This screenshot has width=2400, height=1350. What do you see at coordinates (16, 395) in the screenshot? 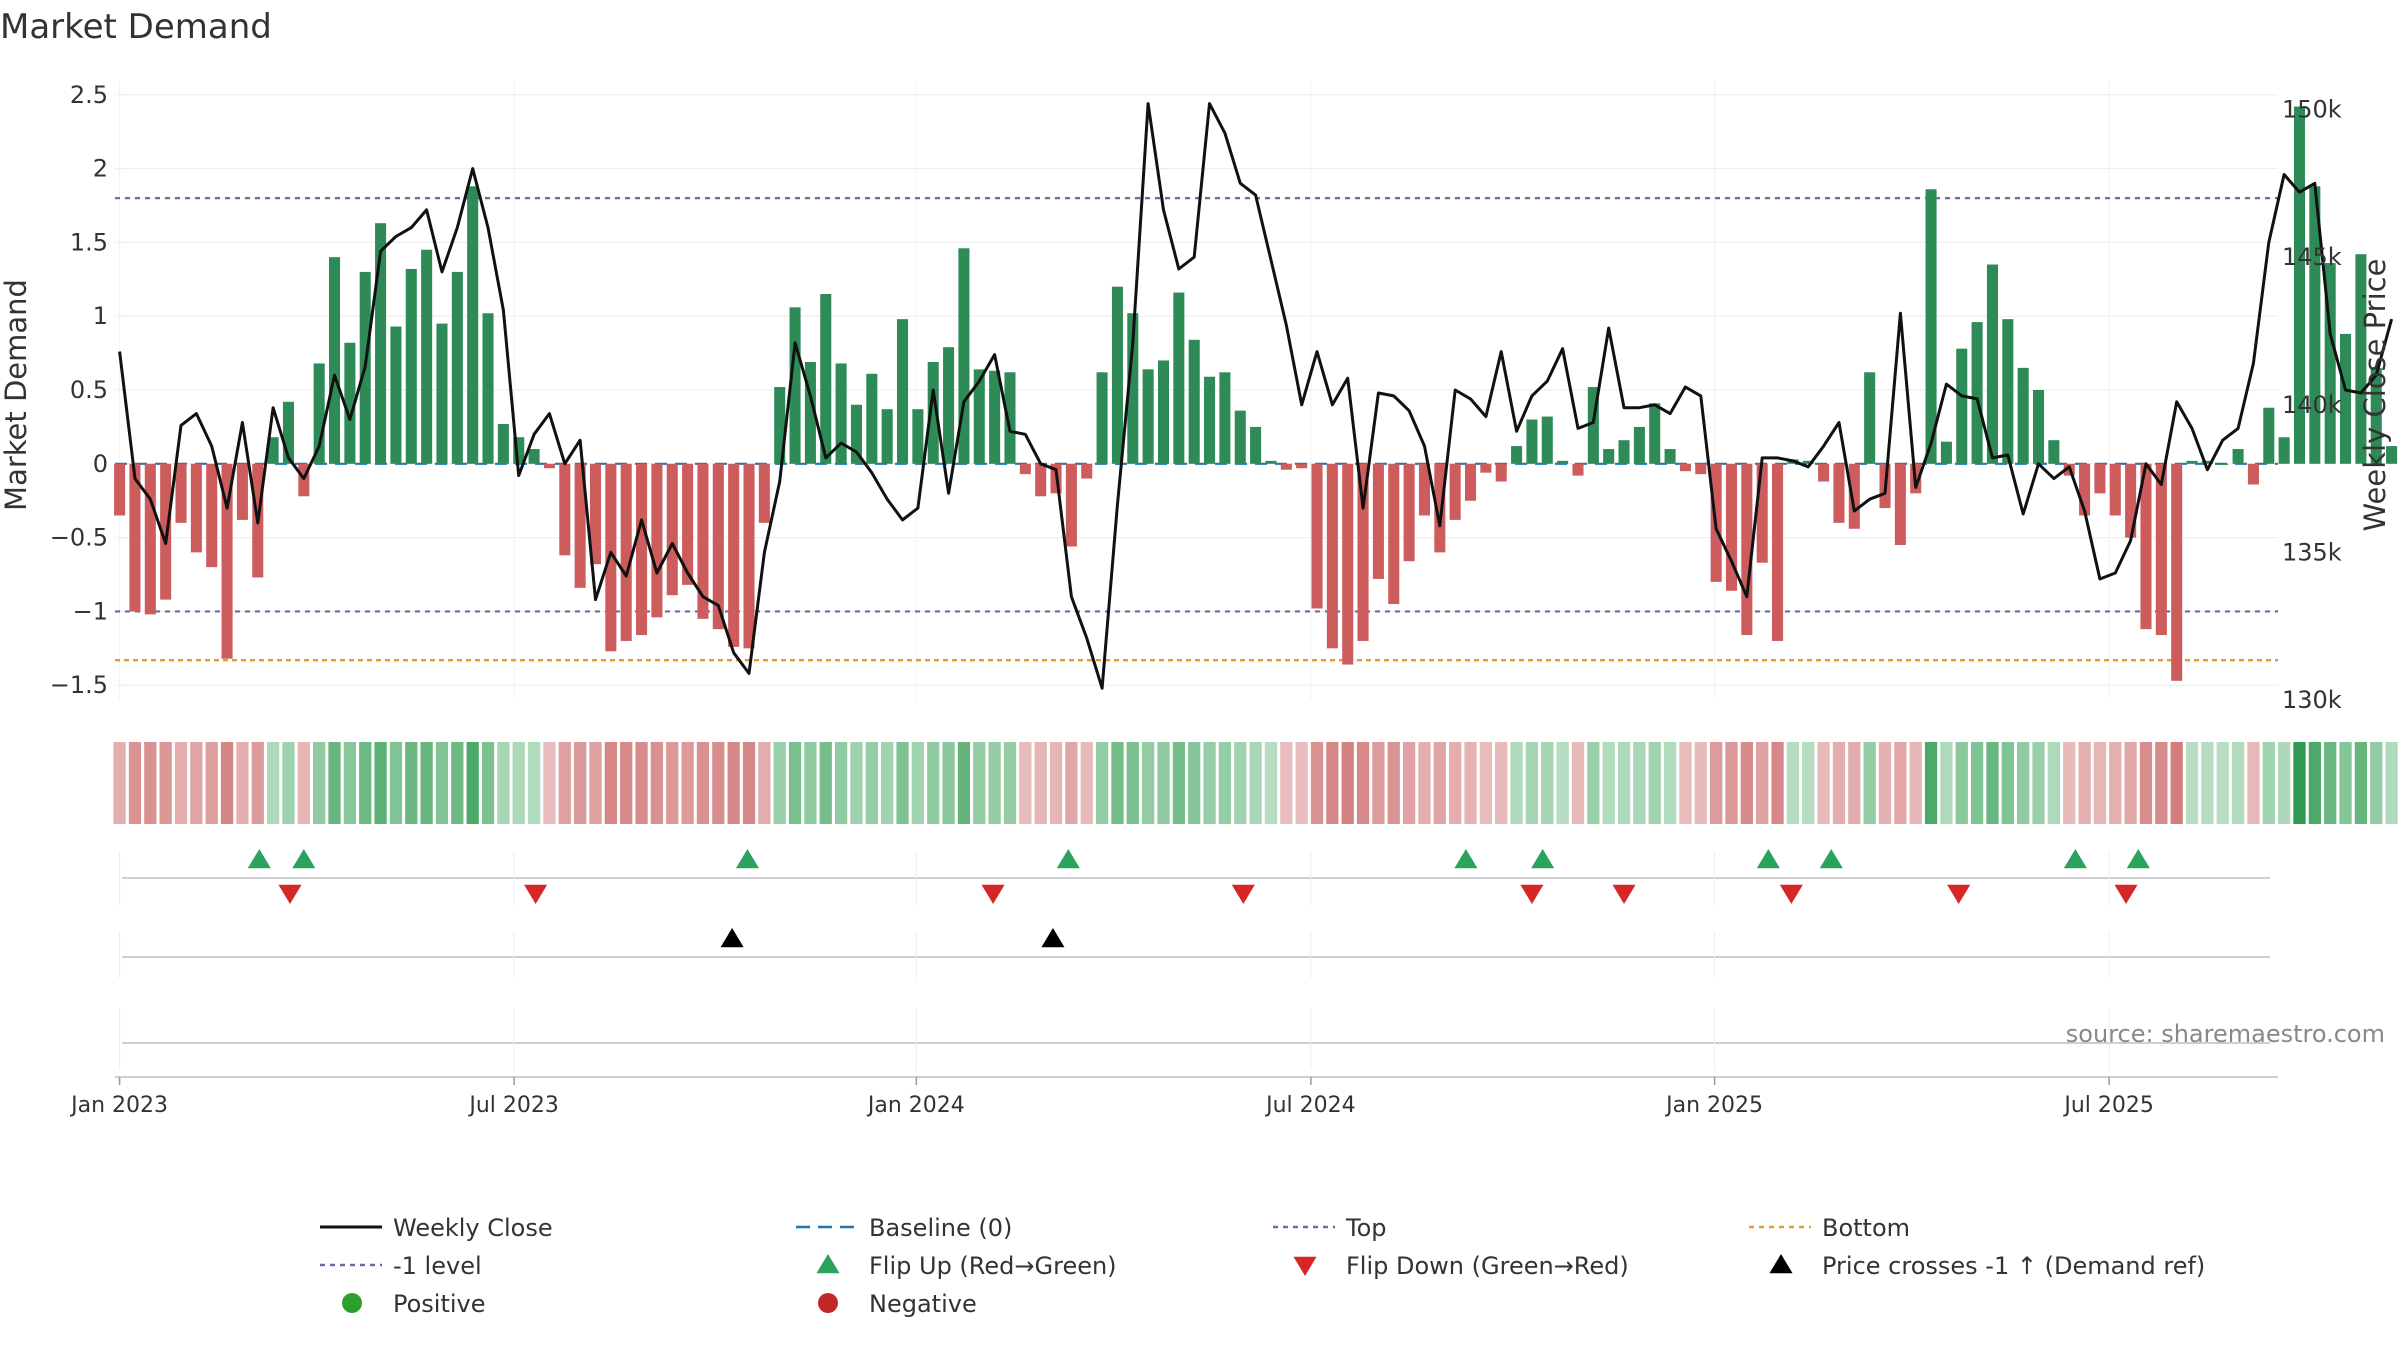
I see `left-axis-title: Market Demand` at bounding box center [16, 395].